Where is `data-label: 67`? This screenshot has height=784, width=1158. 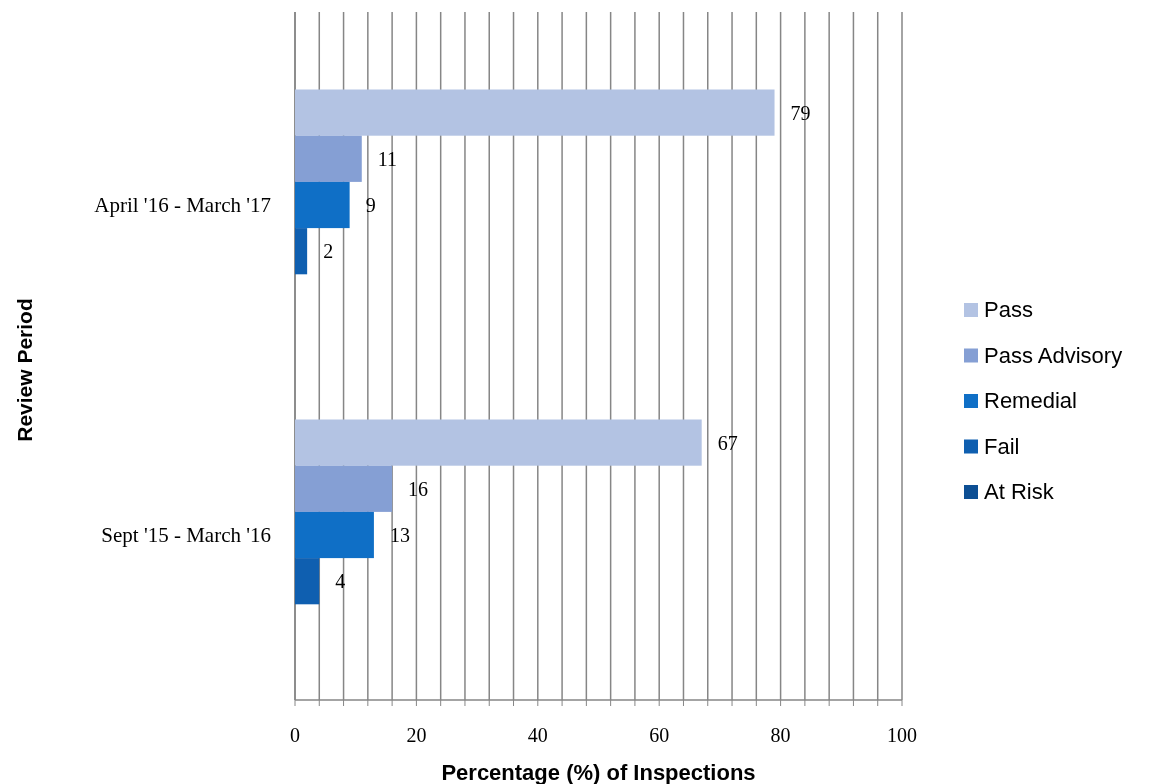 data-label: 67 is located at coordinates (727, 442).